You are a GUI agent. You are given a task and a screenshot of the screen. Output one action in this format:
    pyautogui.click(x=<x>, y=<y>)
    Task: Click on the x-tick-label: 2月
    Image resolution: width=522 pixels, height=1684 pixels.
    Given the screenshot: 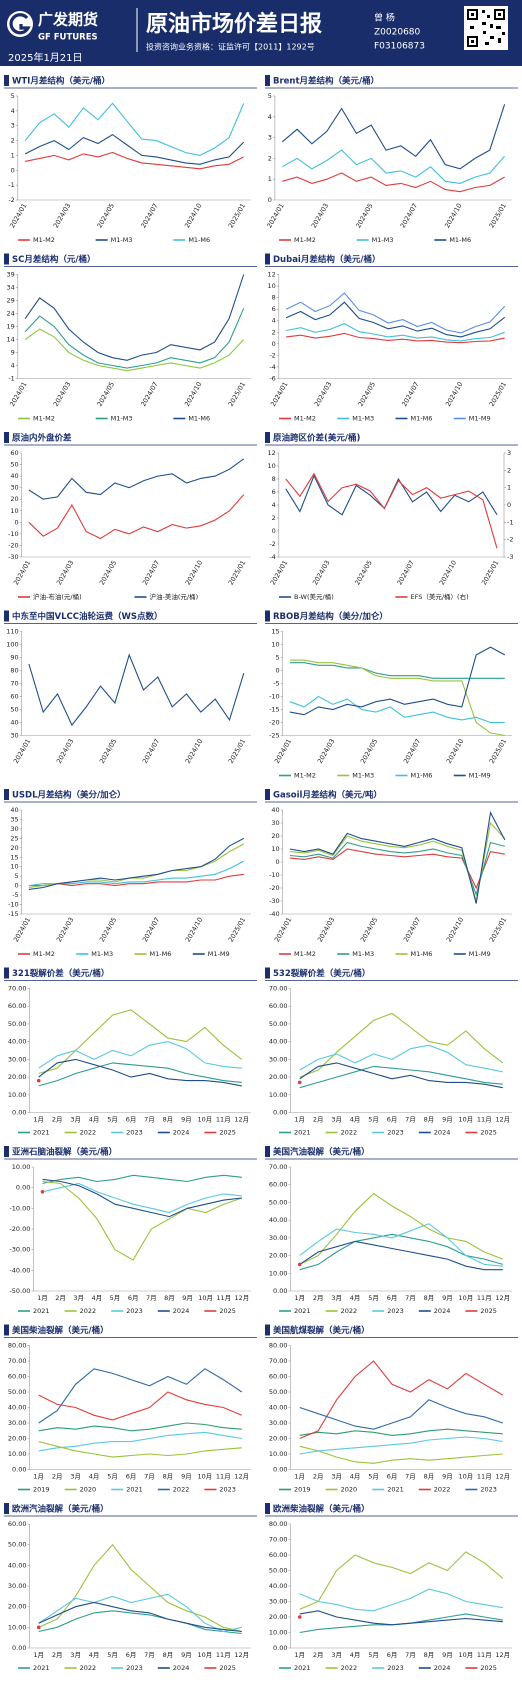 What is the action you would take?
    pyautogui.click(x=318, y=1120)
    